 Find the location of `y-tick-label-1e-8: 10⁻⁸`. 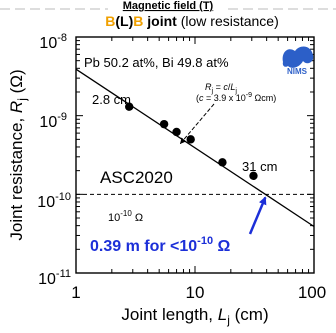

y-tick-label-1e-8: 10⁻⁸ is located at coordinates (53, 42).